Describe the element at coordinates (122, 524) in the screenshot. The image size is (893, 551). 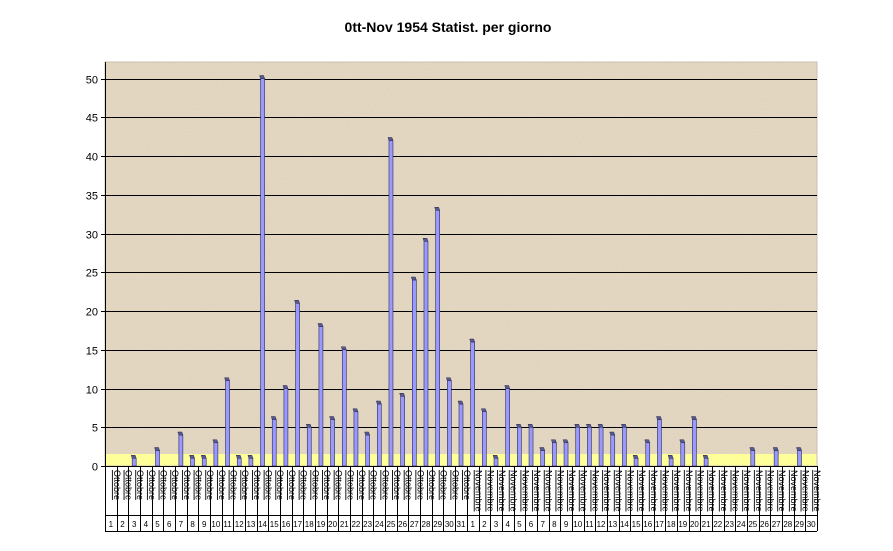
I see `x-tick-label-day: 2` at that location.